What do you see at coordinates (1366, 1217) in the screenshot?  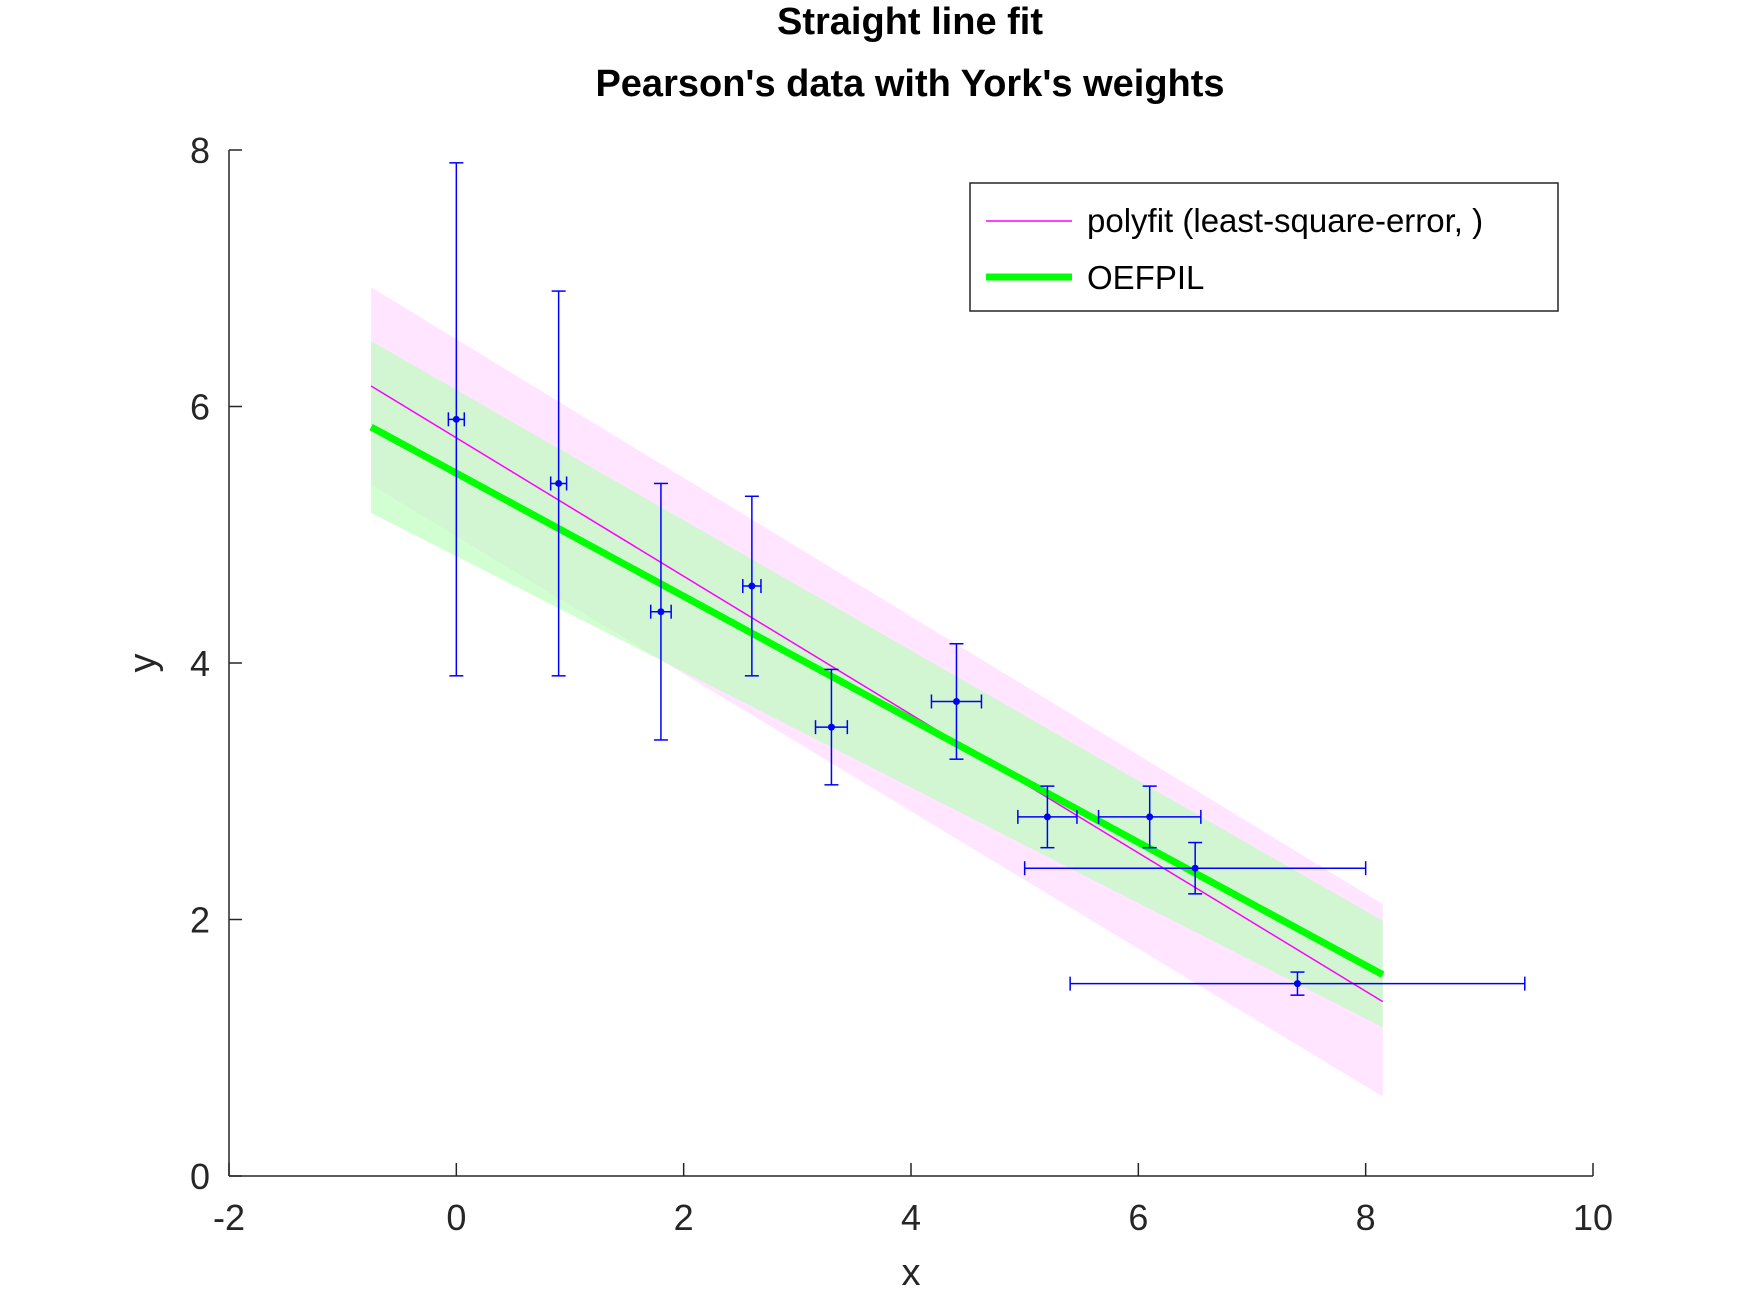 I see `x-tick-label: 8` at bounding box center [1366, 1217].